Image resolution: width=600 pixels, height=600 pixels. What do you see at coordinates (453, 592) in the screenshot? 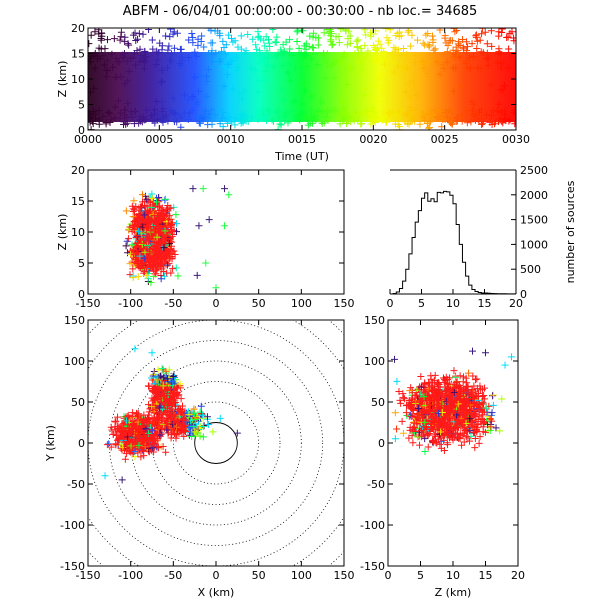
I see `z-y-xlabel: Z (km)` at bounding box center [453, 592].